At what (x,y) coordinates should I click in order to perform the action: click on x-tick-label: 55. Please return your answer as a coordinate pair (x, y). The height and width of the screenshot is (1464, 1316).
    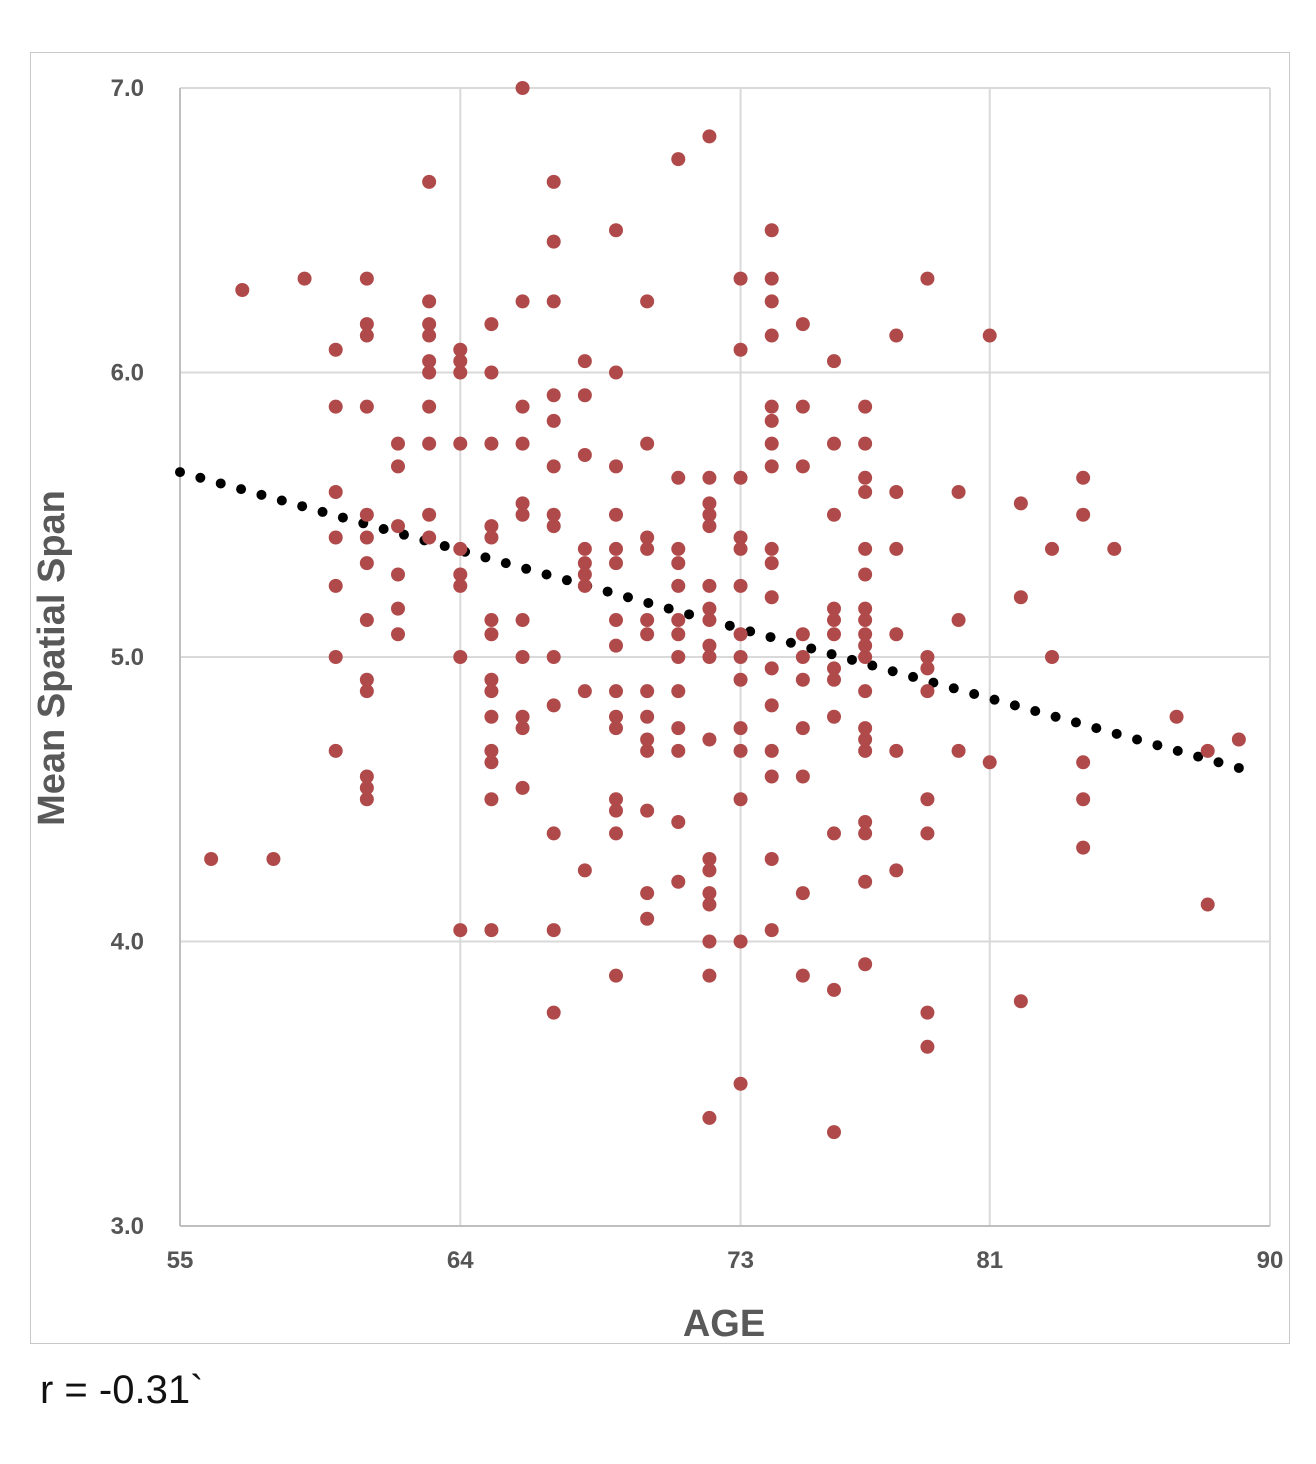
    Looking at the image, I should click on (180, 1260).